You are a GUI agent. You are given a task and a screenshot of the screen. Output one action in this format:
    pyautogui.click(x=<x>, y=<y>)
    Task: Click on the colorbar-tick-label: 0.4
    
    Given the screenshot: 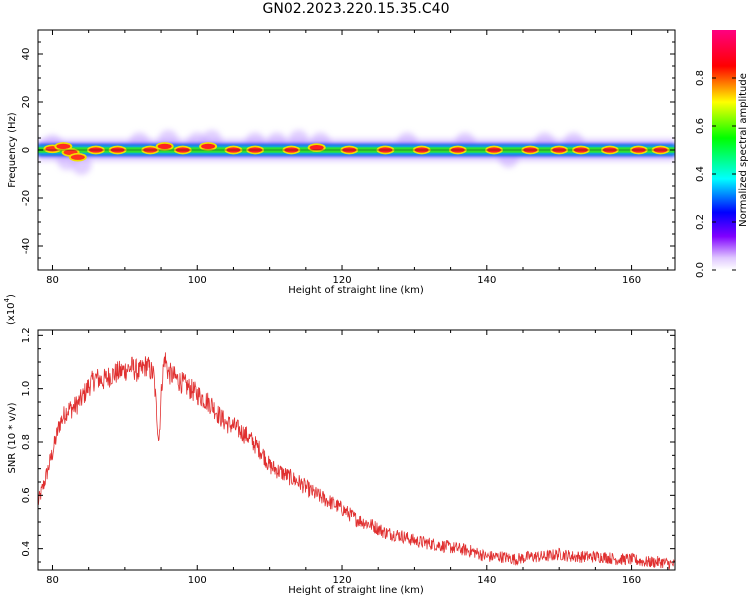 What is the action you would take?
    pyautogui.click(x=700, y=174)
    